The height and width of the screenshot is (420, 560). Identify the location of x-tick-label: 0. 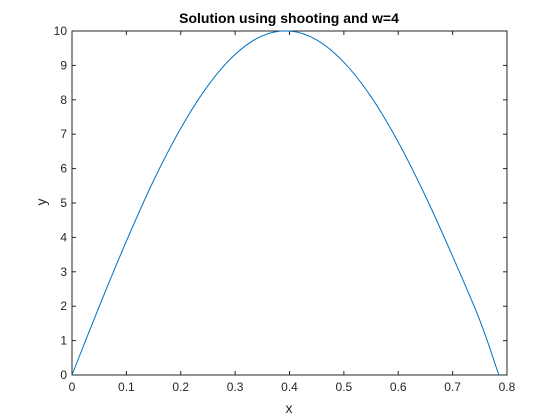
(72, 387).